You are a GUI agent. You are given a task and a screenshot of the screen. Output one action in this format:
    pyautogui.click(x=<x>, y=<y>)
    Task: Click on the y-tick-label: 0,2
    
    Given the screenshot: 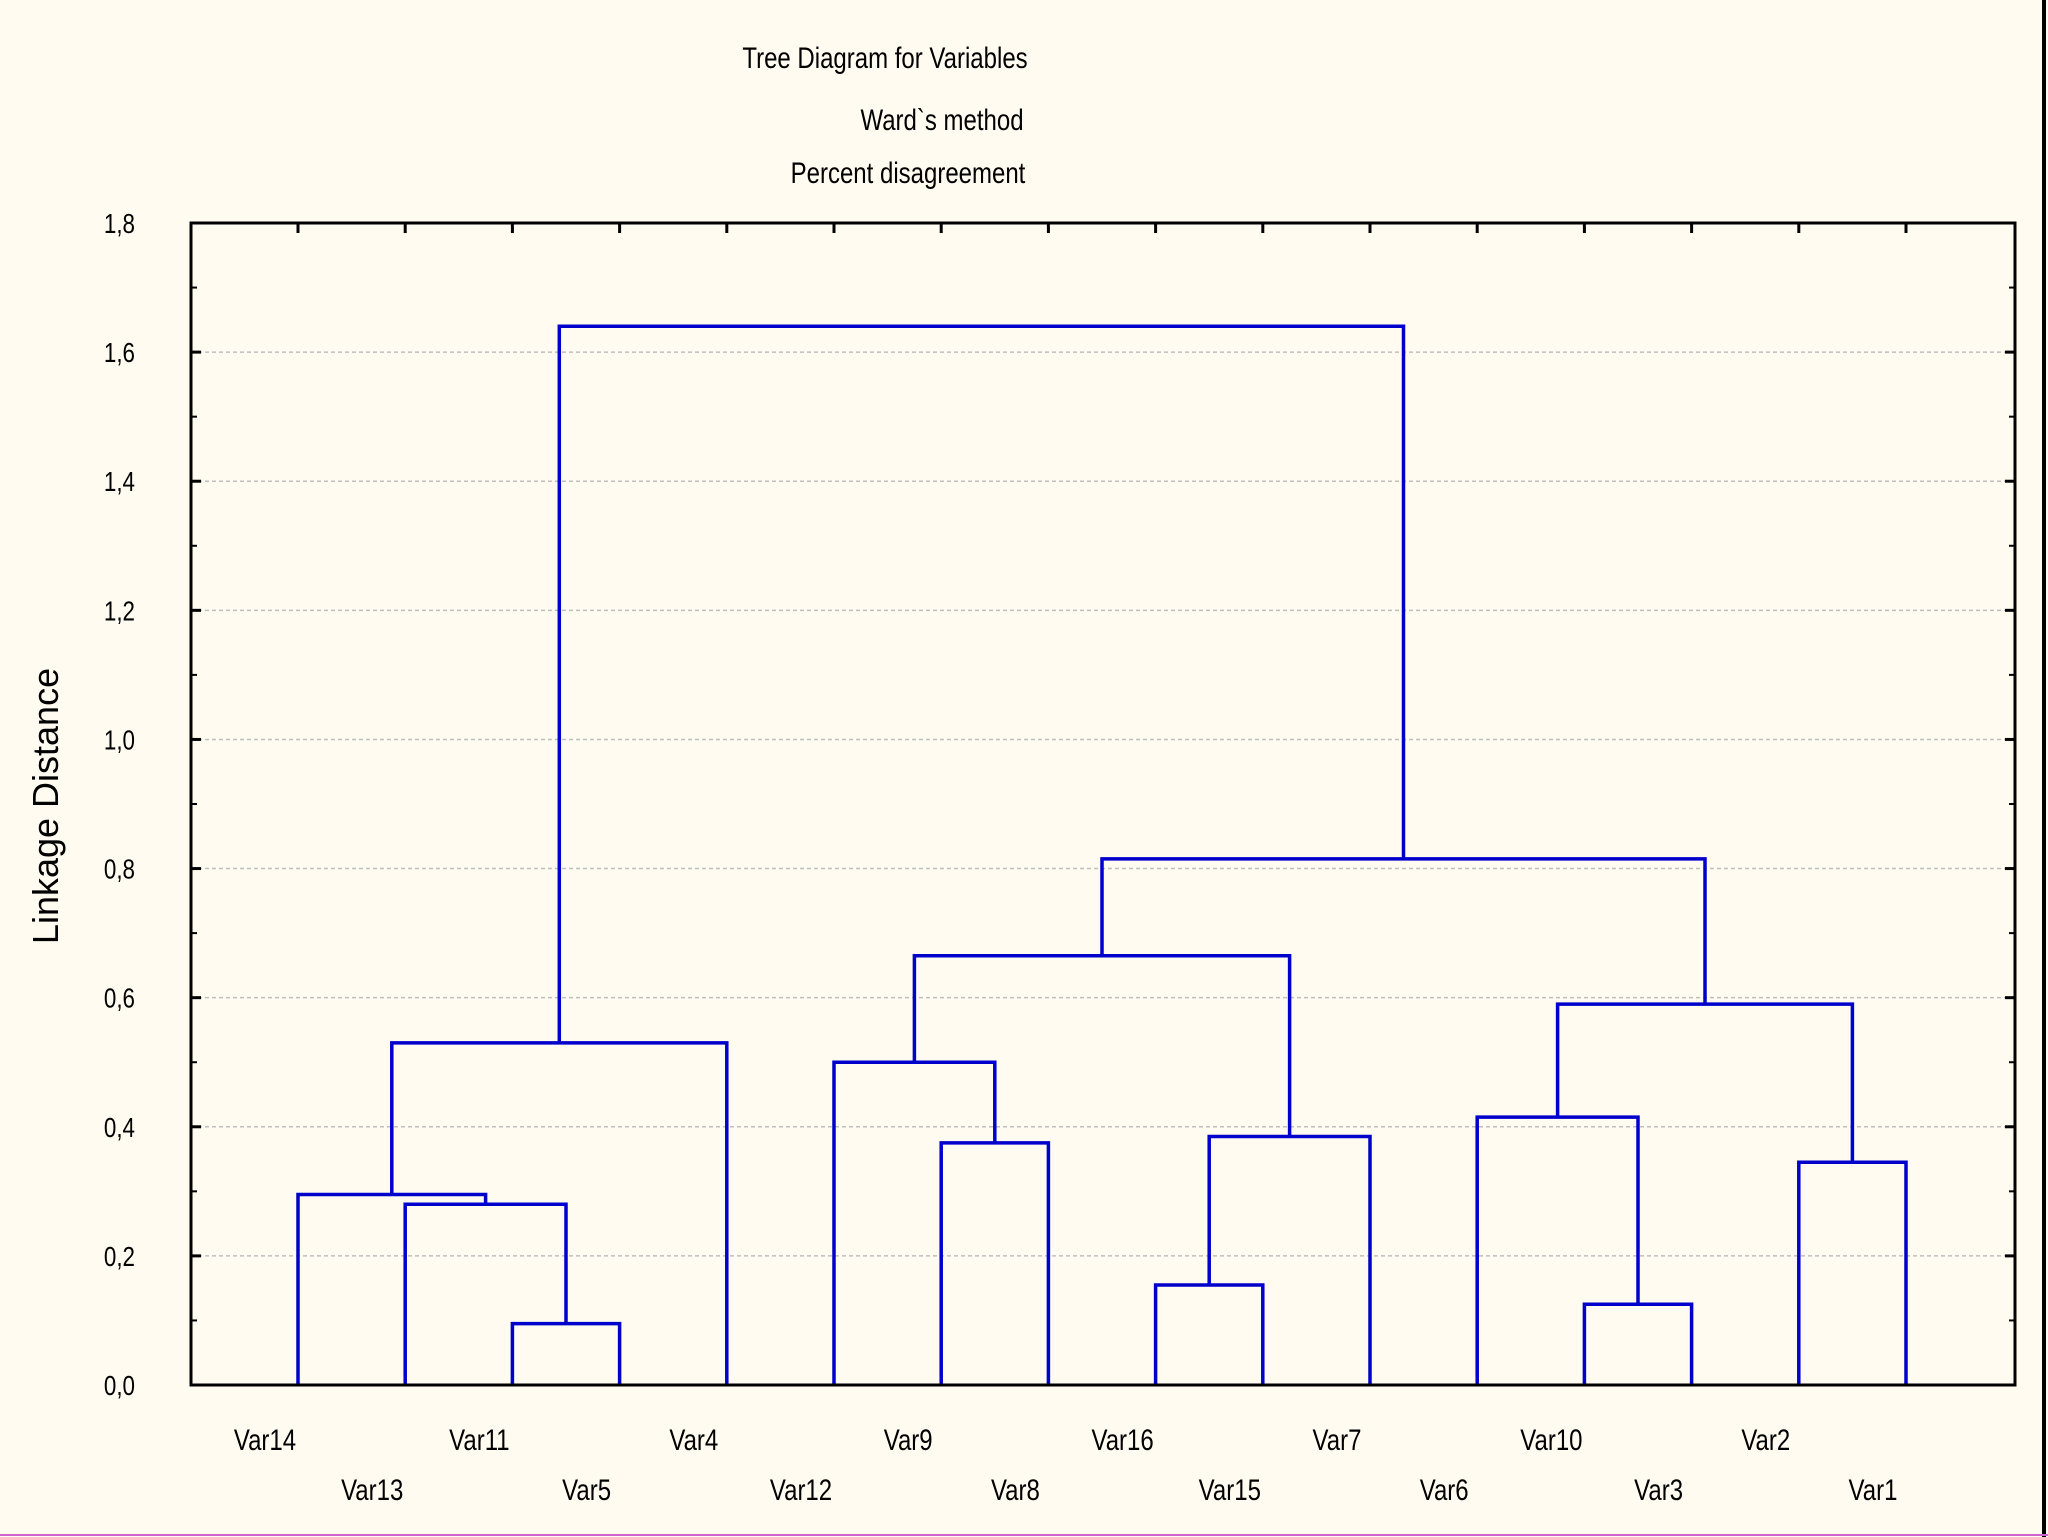 What is the action you would take?
    pyautogui.click(x=119, y=1257)
    